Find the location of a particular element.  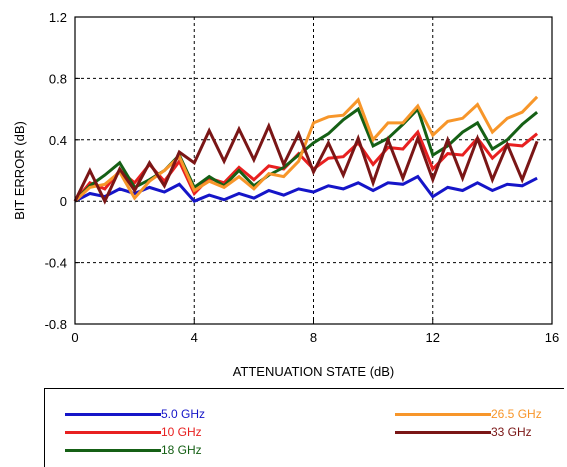

legend-label: 18 GHz is located at coordinates (181, 450).